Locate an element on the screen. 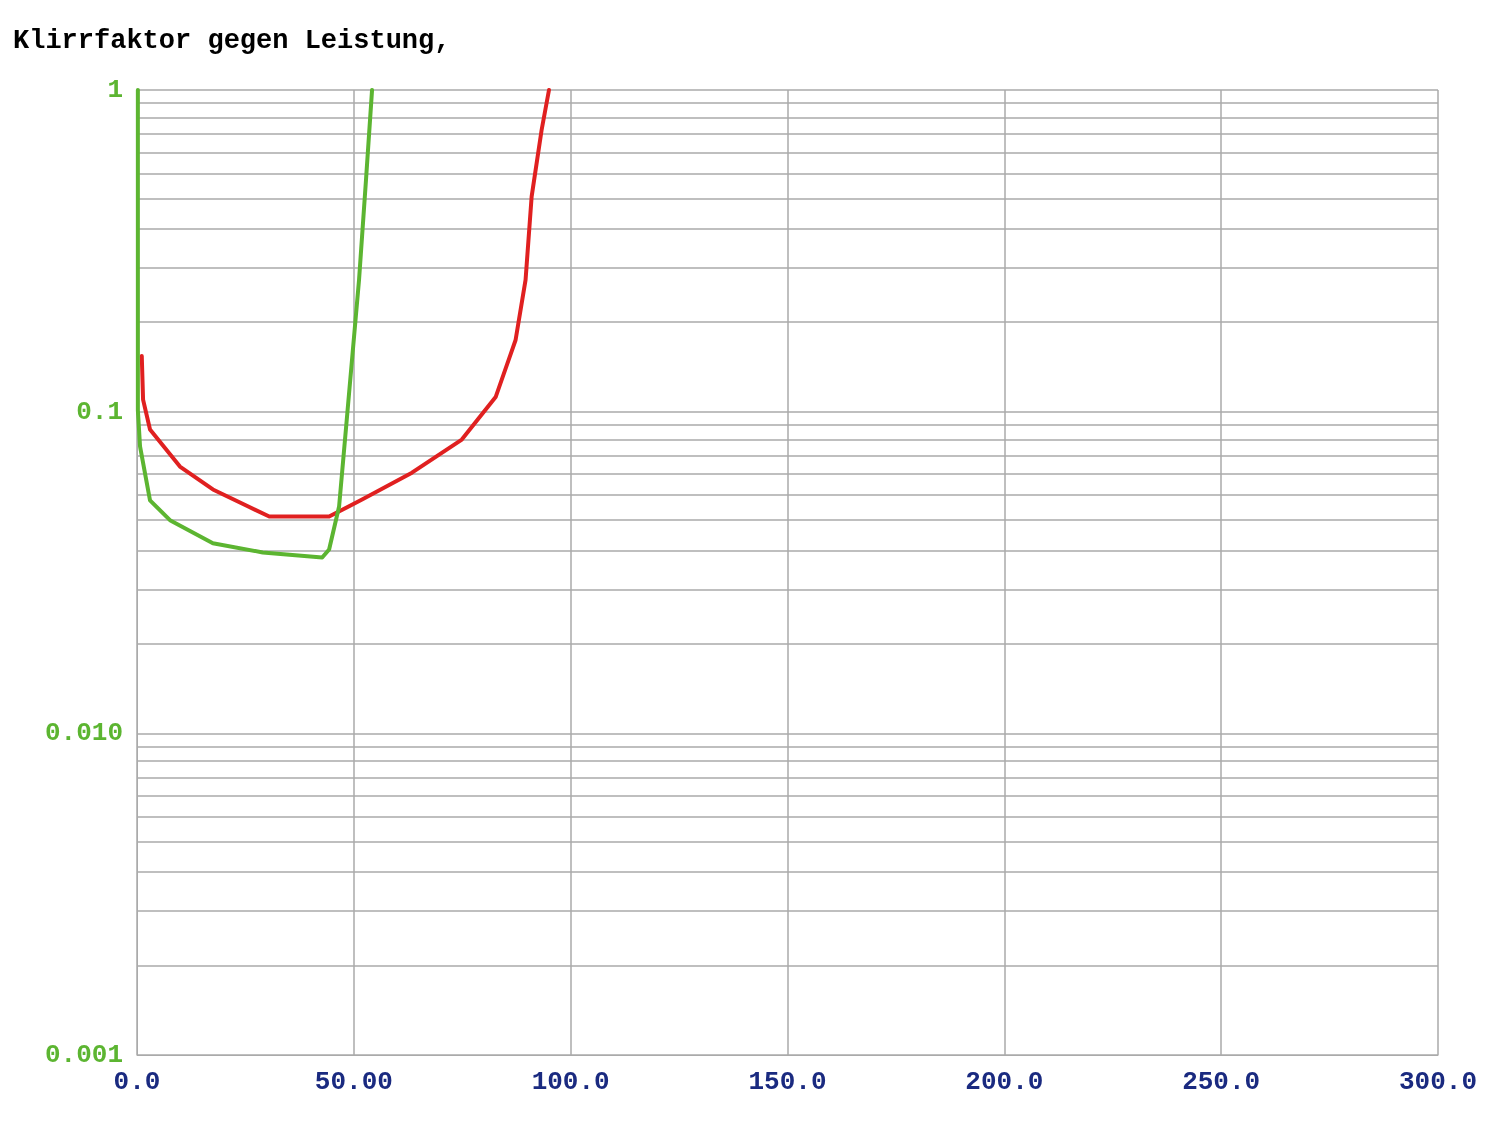  chart-title: Klirrfaktor gegen Leistung, is located at coordinates (232, 40).